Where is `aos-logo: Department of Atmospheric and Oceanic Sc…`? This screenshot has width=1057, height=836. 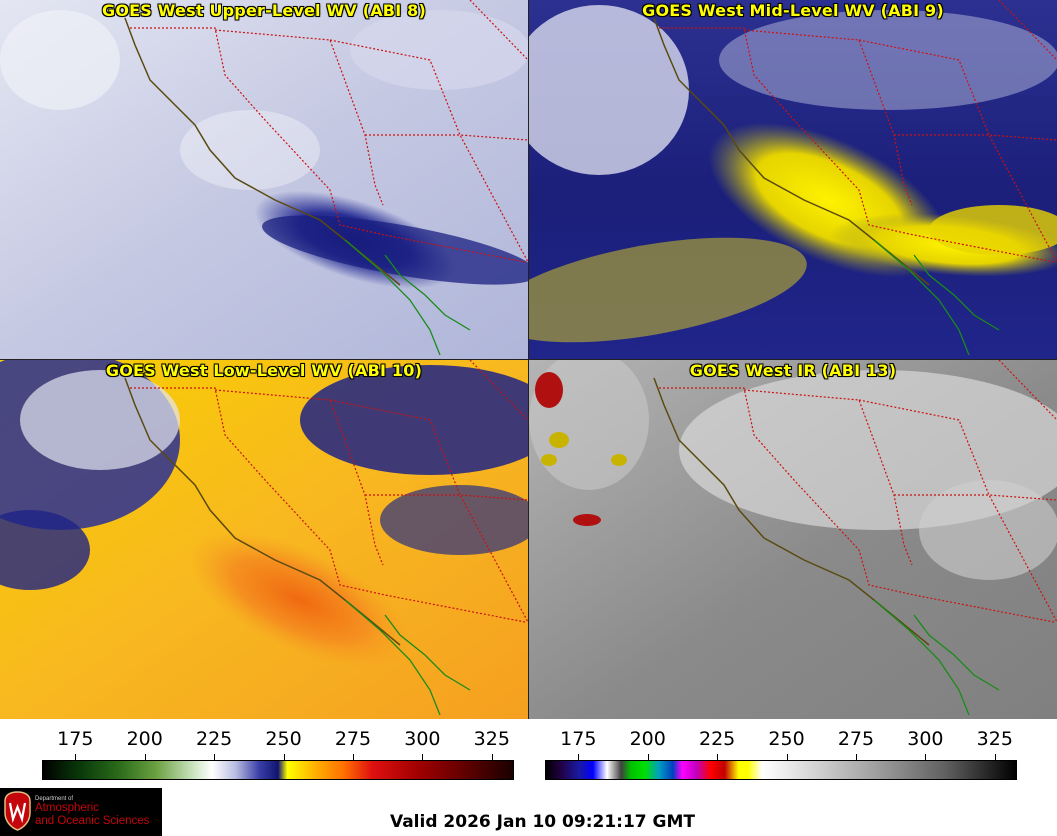 aos-logo: Department of Atmospheric and Oceanic Sc… is located at coordinates (81, 812).